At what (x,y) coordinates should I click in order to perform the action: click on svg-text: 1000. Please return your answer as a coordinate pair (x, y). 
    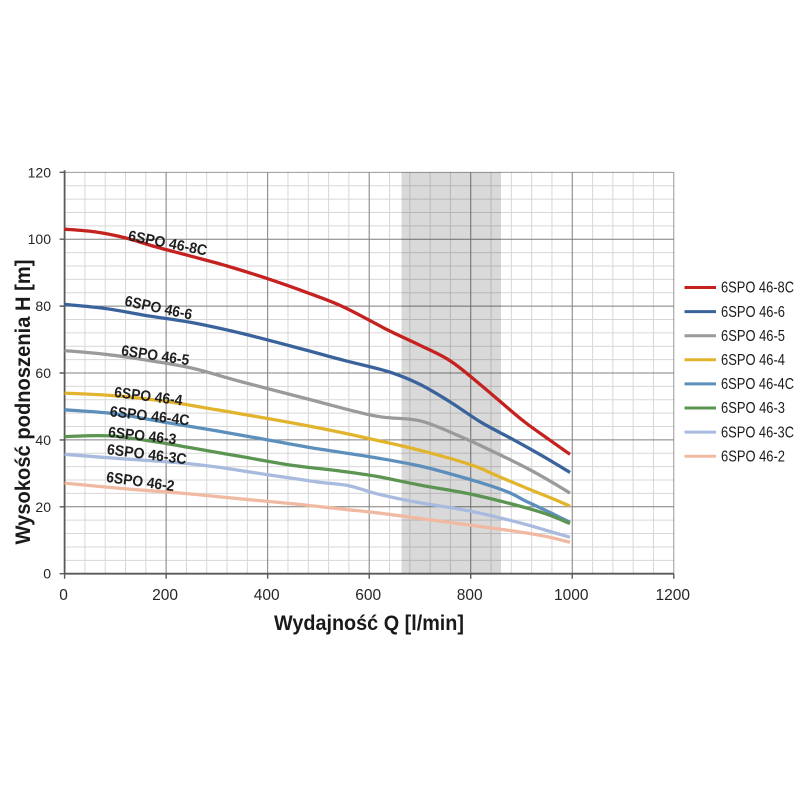
    Looking at the image, I should click on (571, 595).